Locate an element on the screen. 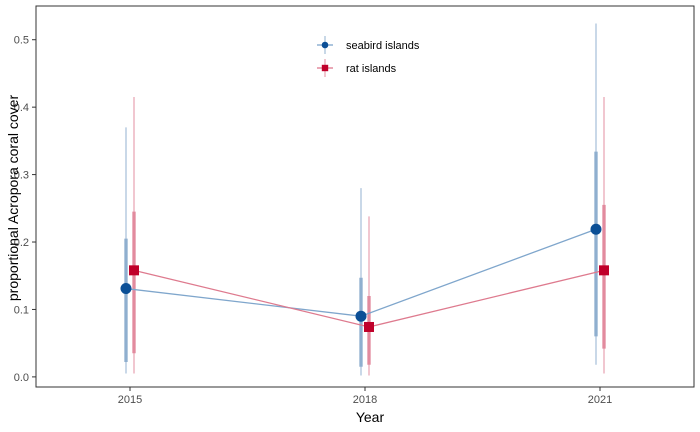 This screenshot has width=700, height=432. legend-label: rat islands is located at coordinates (371, 69).